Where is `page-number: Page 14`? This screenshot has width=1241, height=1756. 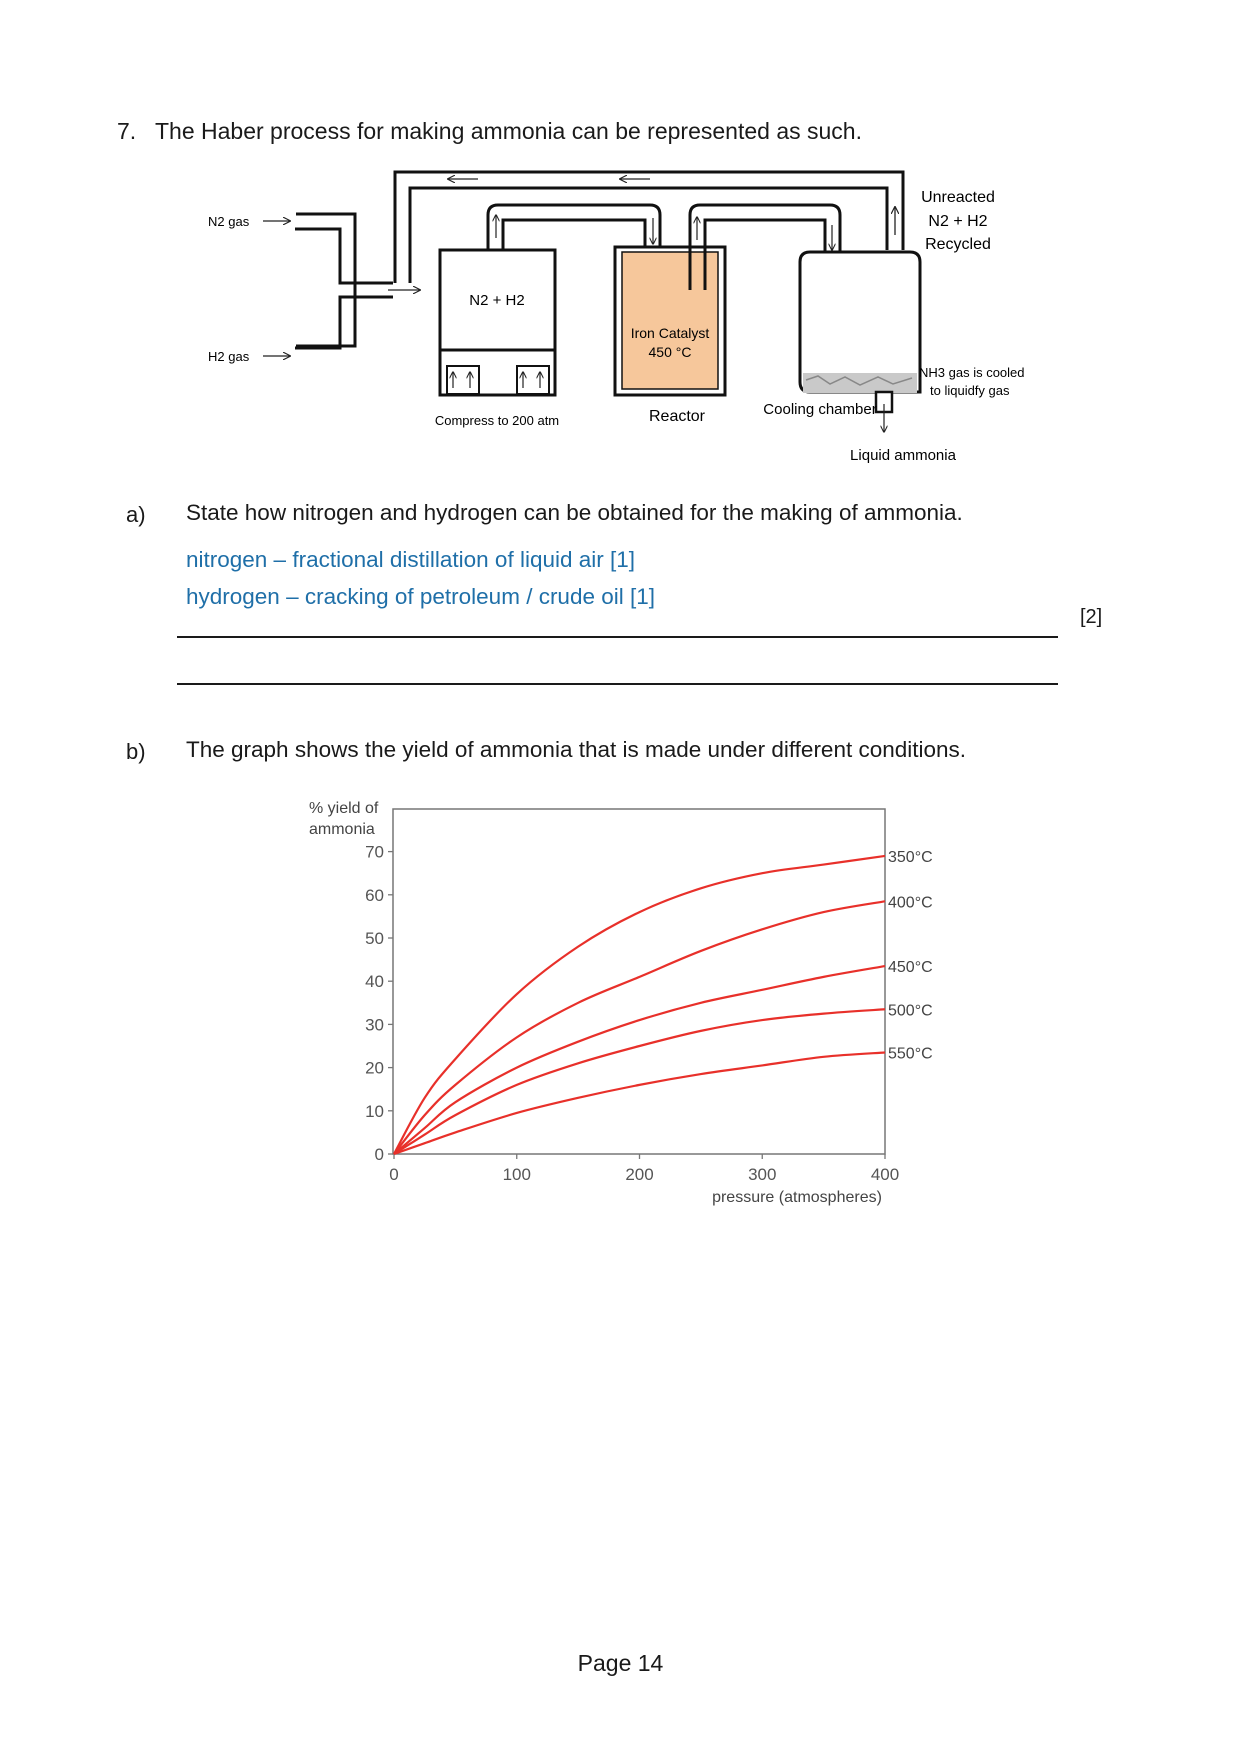 page-number: Page 14 is located at coordinates (620, 1663).